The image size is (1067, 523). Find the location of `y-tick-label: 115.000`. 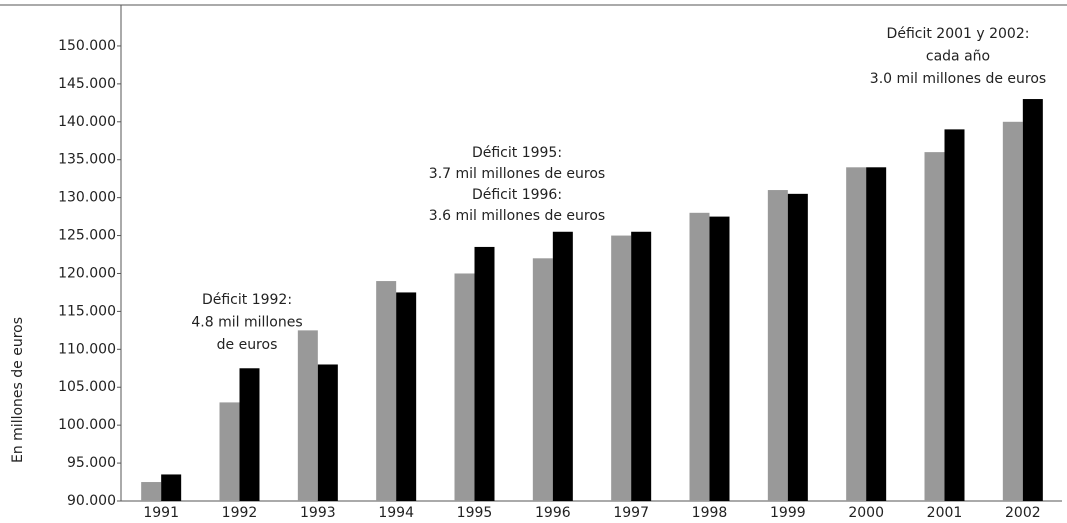

y-tick-label: 115.000 is located at coordinates (87, 311).